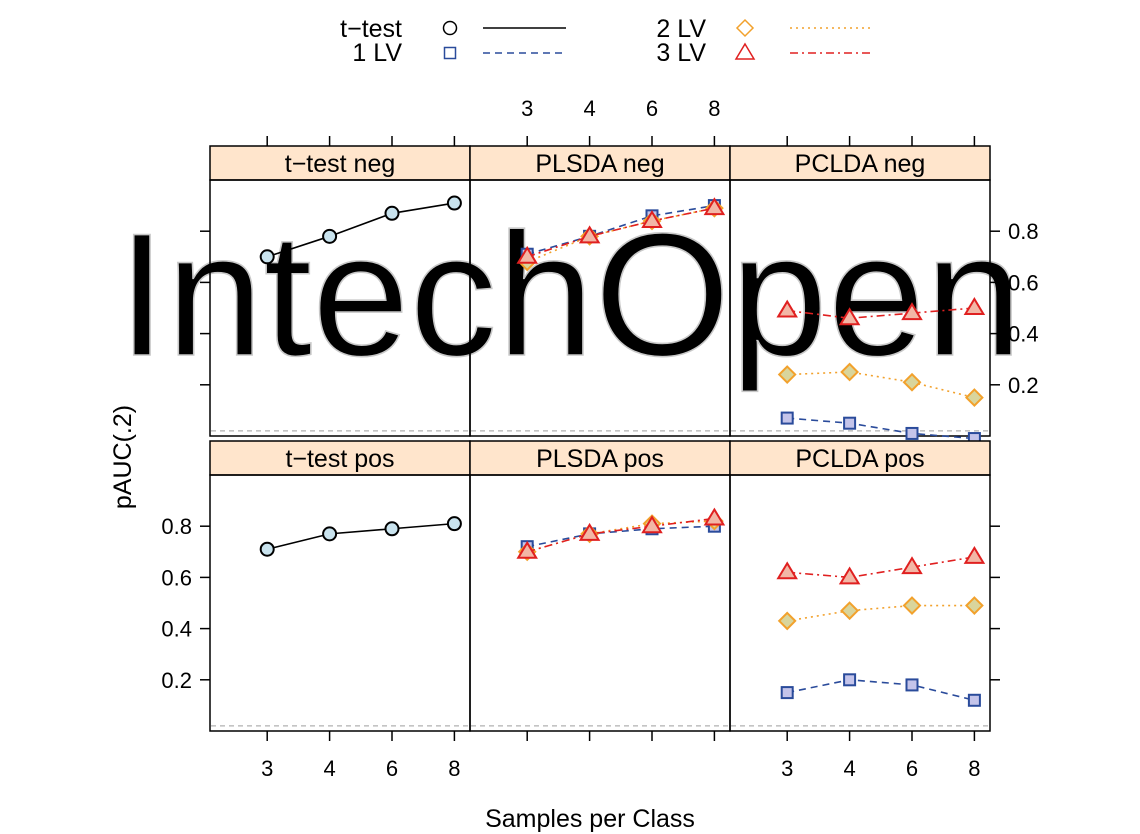 This screenshot has width=1140, height=834. What do you see at coordinates (714, 108) in the screenshot?
I see `x-tick-label-top: 8` at bounding box center [714, 108].